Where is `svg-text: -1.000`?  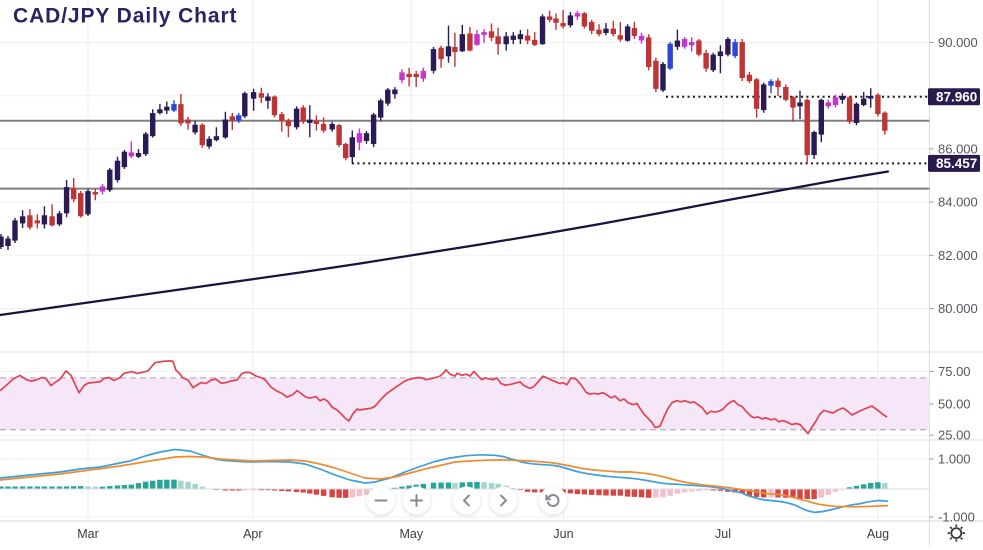 svg-text: -1.000 is located at coordinates (956, 517).